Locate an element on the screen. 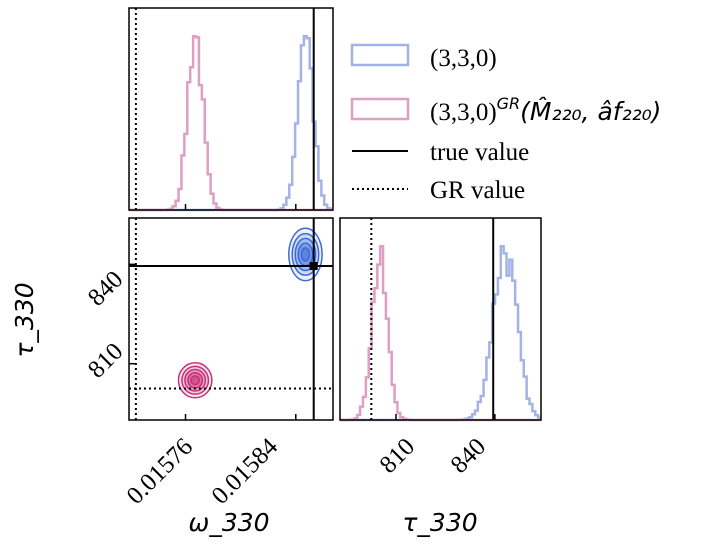 This screenshot has width=715, height=548. joint-contour-panel is located at coordinates (231, 319).